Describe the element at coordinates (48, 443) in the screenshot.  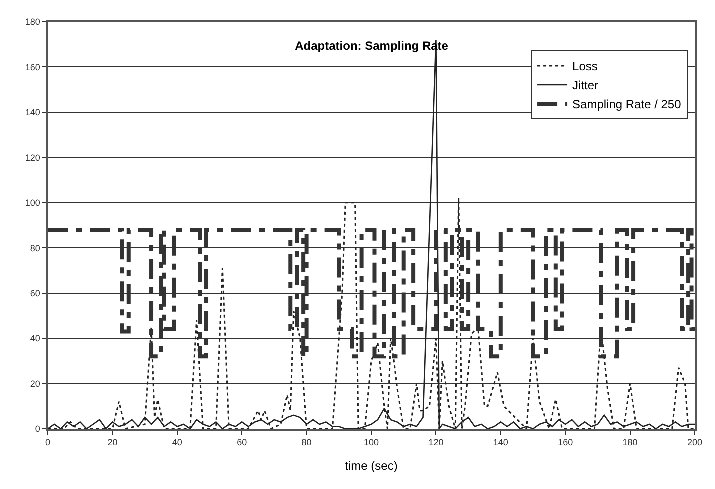
I see `x-tick-label: 0` at that location.